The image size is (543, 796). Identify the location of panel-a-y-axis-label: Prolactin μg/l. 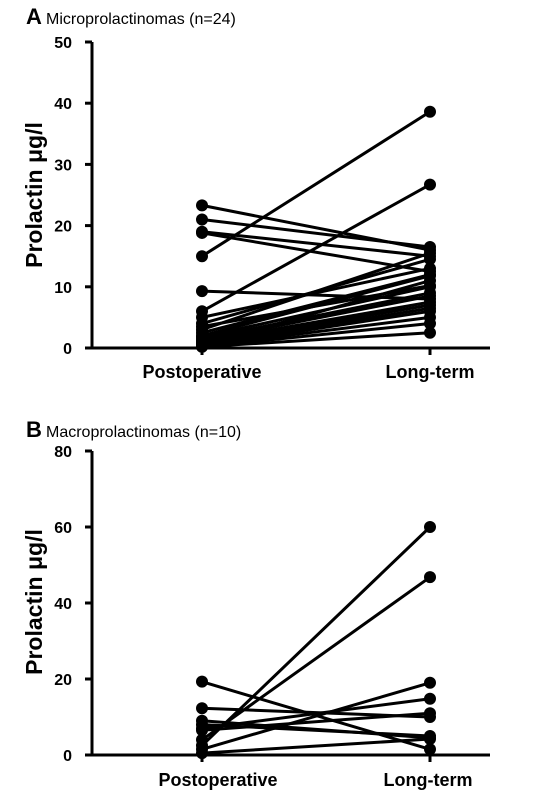
(34, 195).